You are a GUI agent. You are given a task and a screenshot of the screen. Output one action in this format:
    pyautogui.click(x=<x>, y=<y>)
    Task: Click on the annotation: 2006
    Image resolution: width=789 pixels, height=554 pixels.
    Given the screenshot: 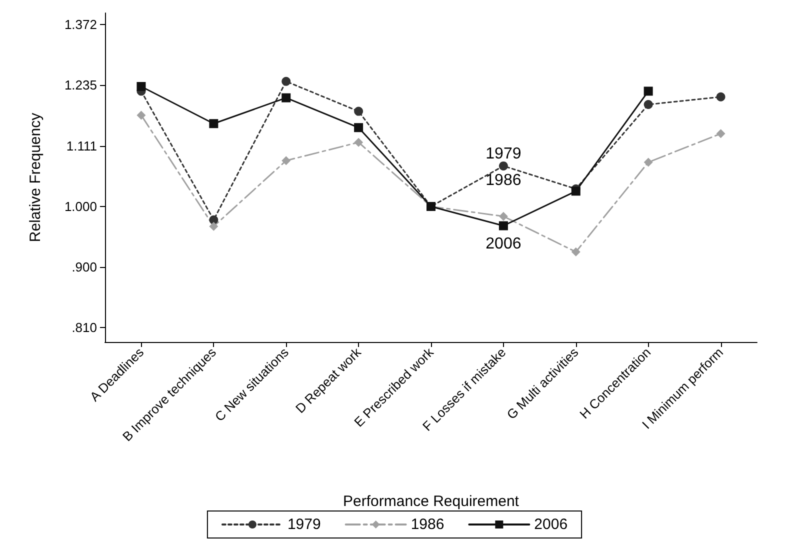 What is the action you would take?
    pyautogui.click(x=504, y=243)
    